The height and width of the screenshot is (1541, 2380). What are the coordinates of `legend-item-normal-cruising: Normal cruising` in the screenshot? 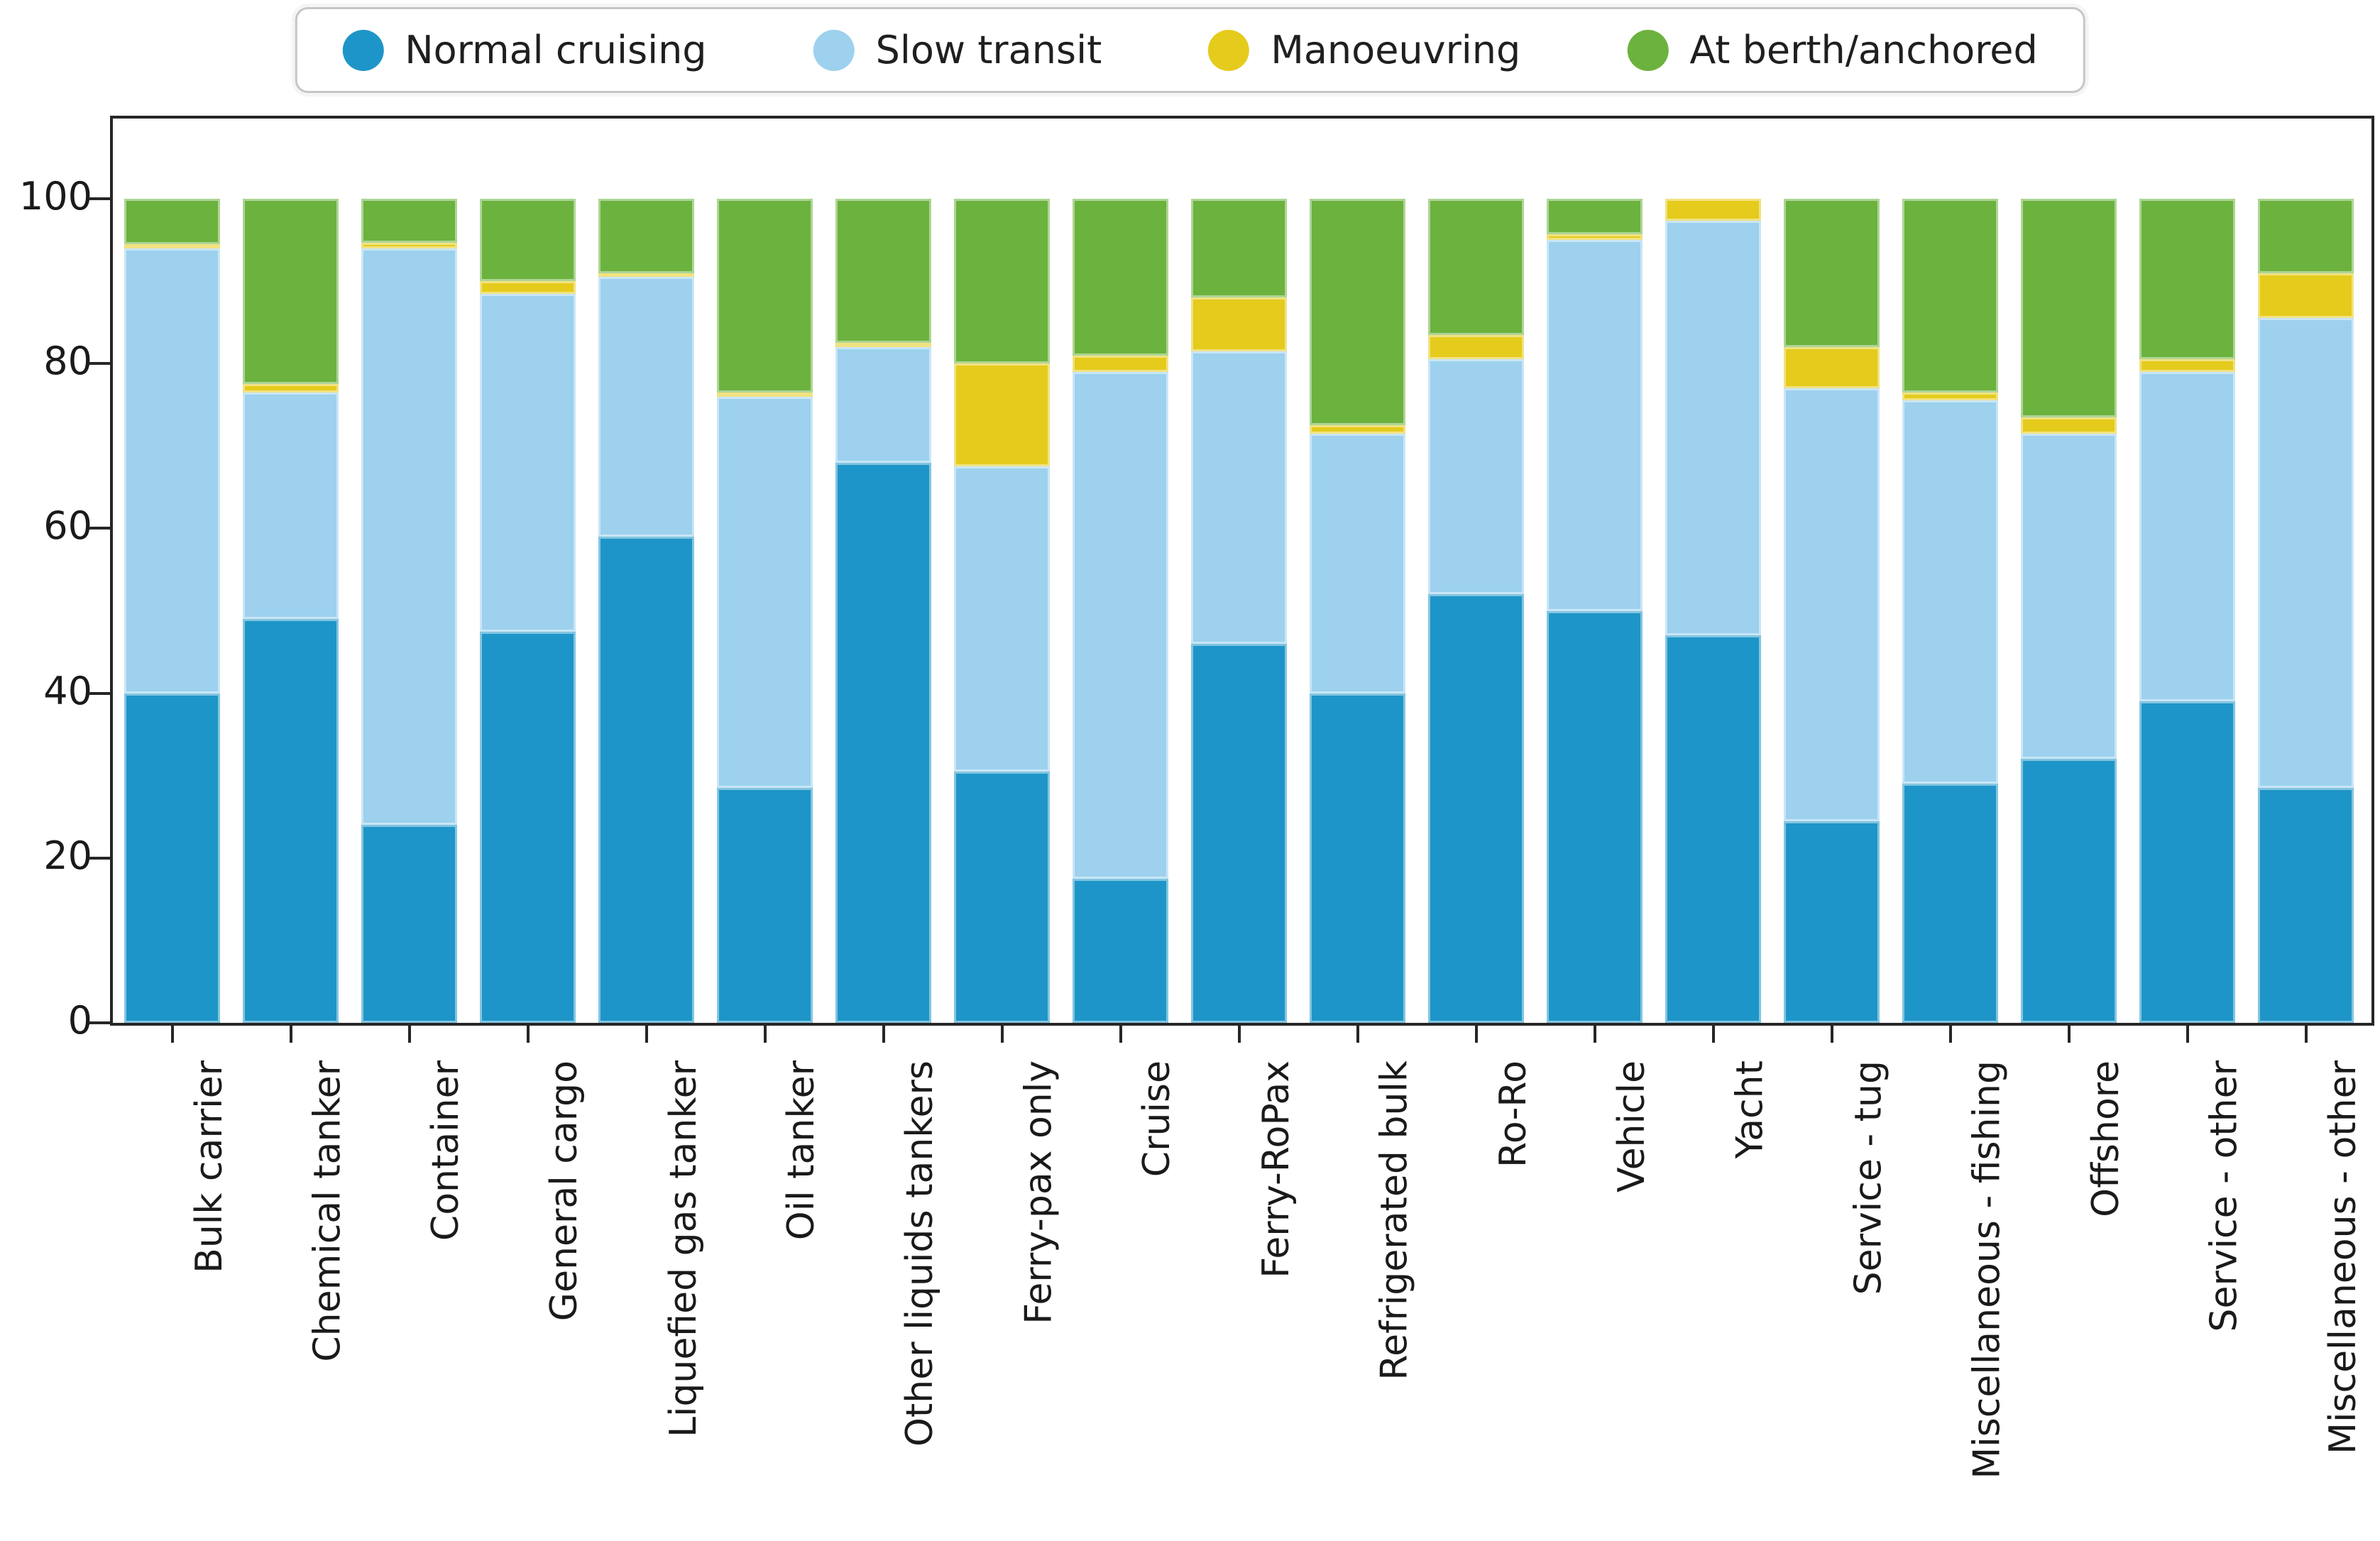 It's located at (524, 50).